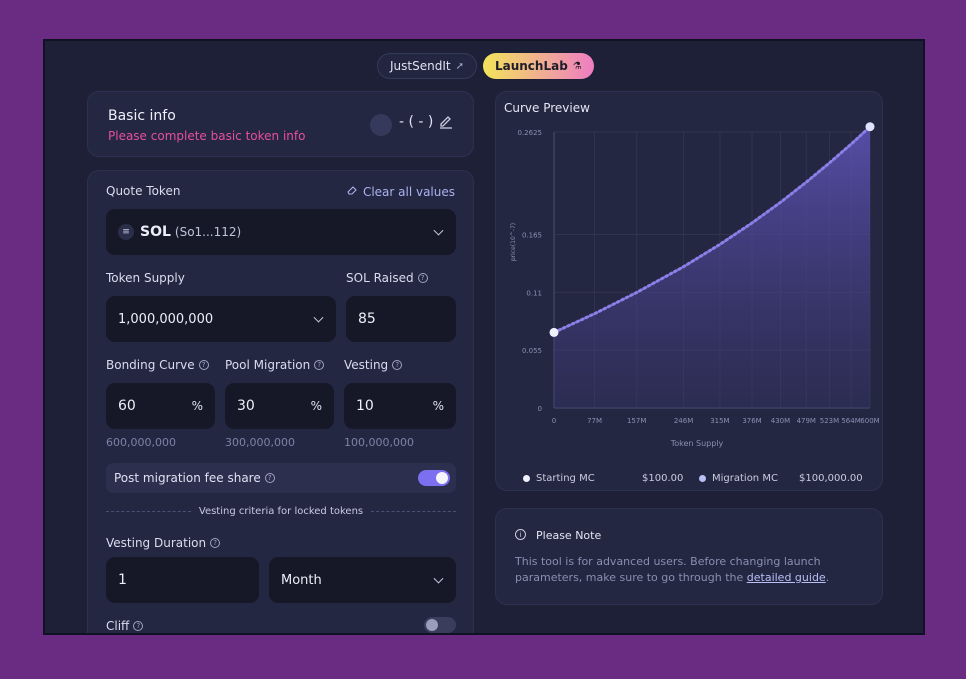 The width and height of the screenshot is (966, 679). I want to click on pool-migration-label: Pool Migration?, so click(275, 365).